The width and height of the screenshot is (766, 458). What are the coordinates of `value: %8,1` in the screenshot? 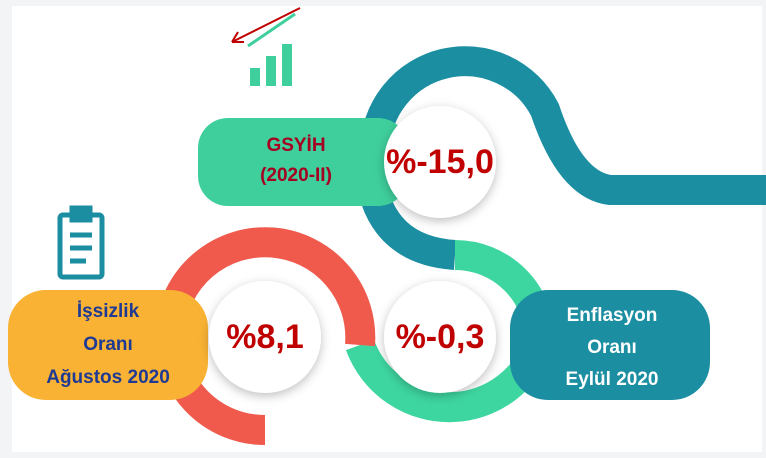 It's located at (265, 337).